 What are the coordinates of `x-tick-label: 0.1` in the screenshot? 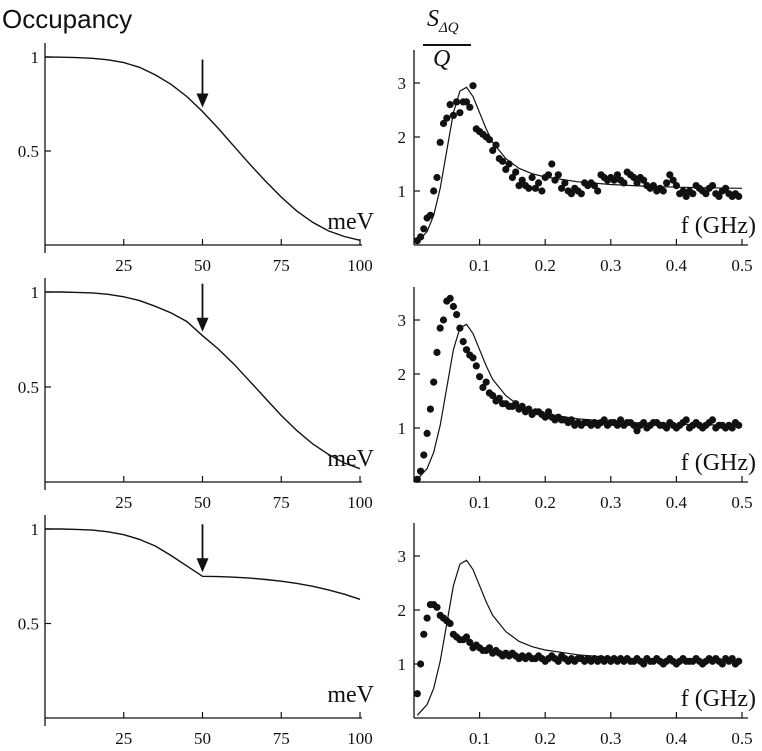 It's located at (479, 502).